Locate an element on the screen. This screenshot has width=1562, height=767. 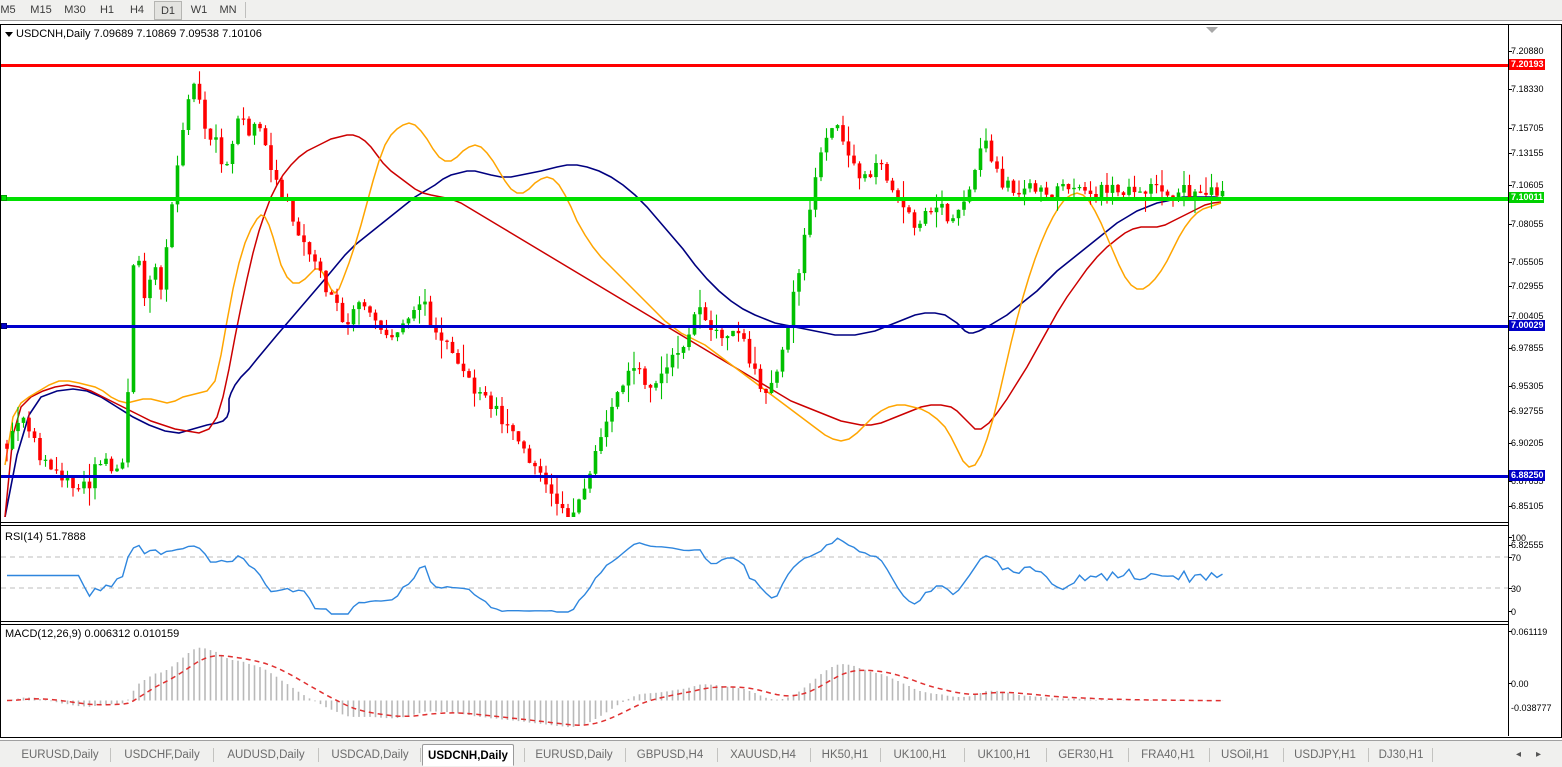
collapse-triangle-icon is located at coordinates (9, 34).